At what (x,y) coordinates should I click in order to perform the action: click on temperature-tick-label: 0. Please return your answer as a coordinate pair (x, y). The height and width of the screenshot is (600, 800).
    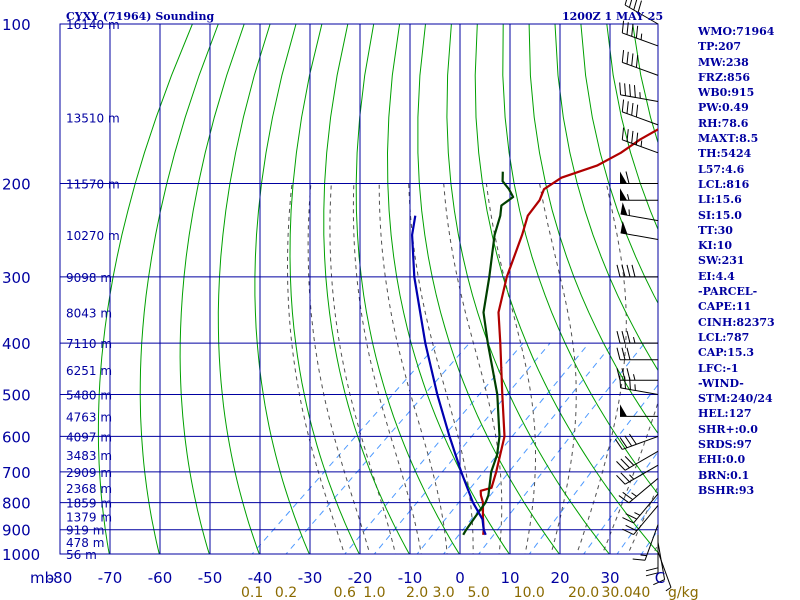
    Looking at the image, I should click on (460, 578).